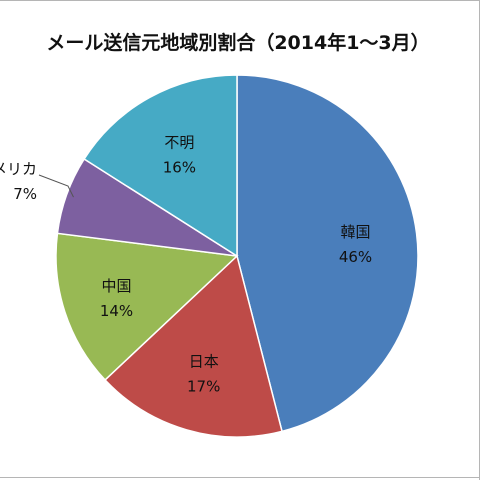  I want to click on slice-4-leader-line, so click(56, 186).